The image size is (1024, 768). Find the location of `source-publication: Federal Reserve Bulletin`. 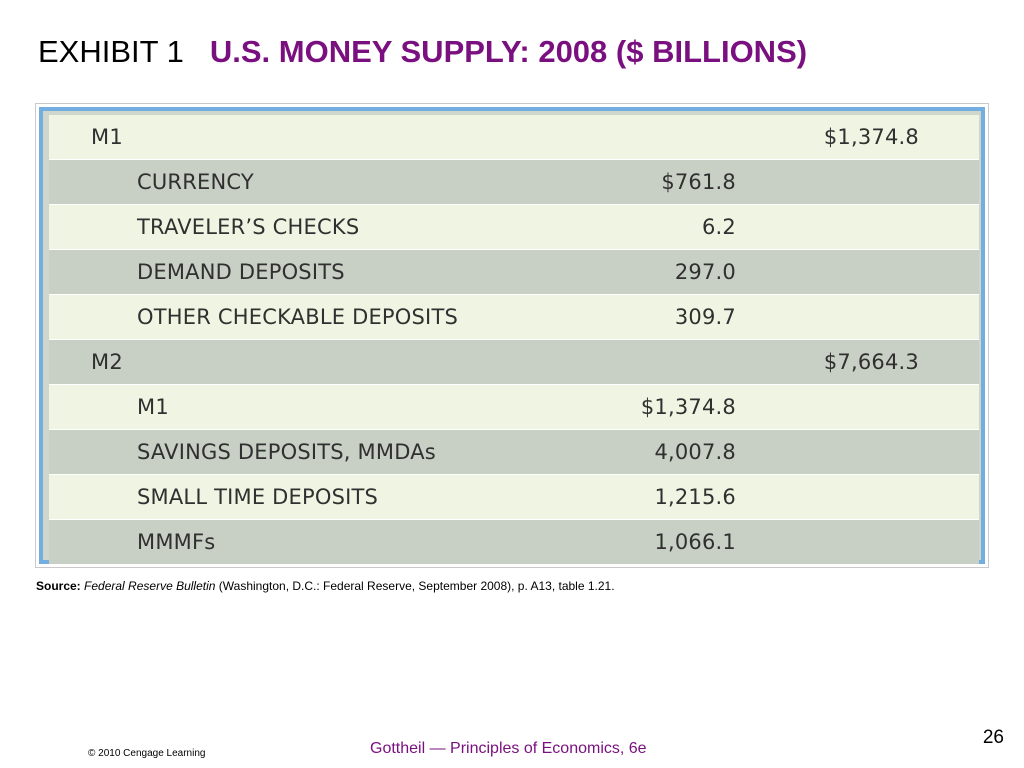

source-publication: Federal Reserve Bulletin is located at coordinates (150, 586).